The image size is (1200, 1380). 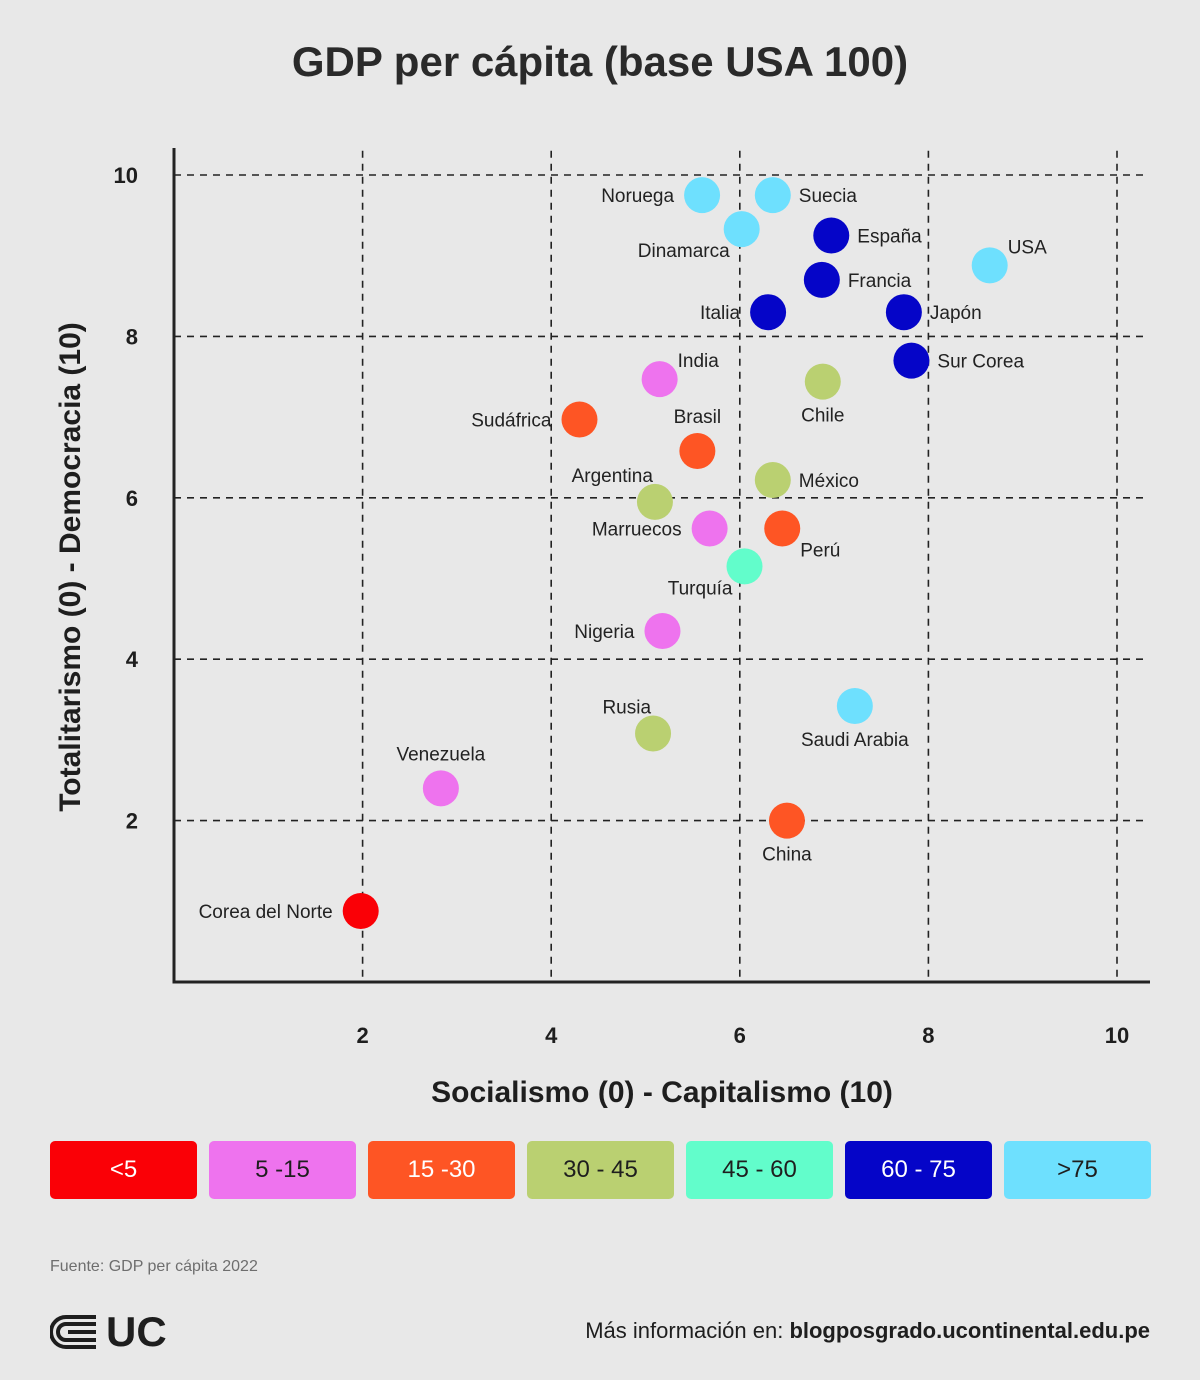 What do you see at coordinates (855, 740) in the screenshot?
I see `point-label: Saudi Arabia` at bounding box center [855, 740].